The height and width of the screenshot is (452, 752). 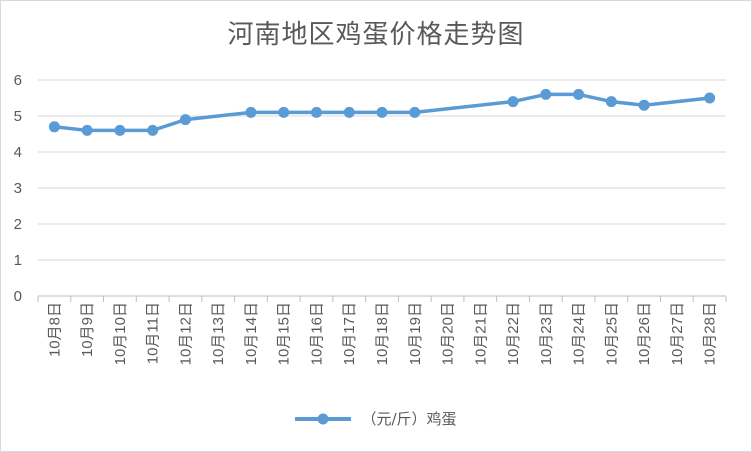 I want to click on x-tick-label: 10月21日, so click(x=480, y=333).